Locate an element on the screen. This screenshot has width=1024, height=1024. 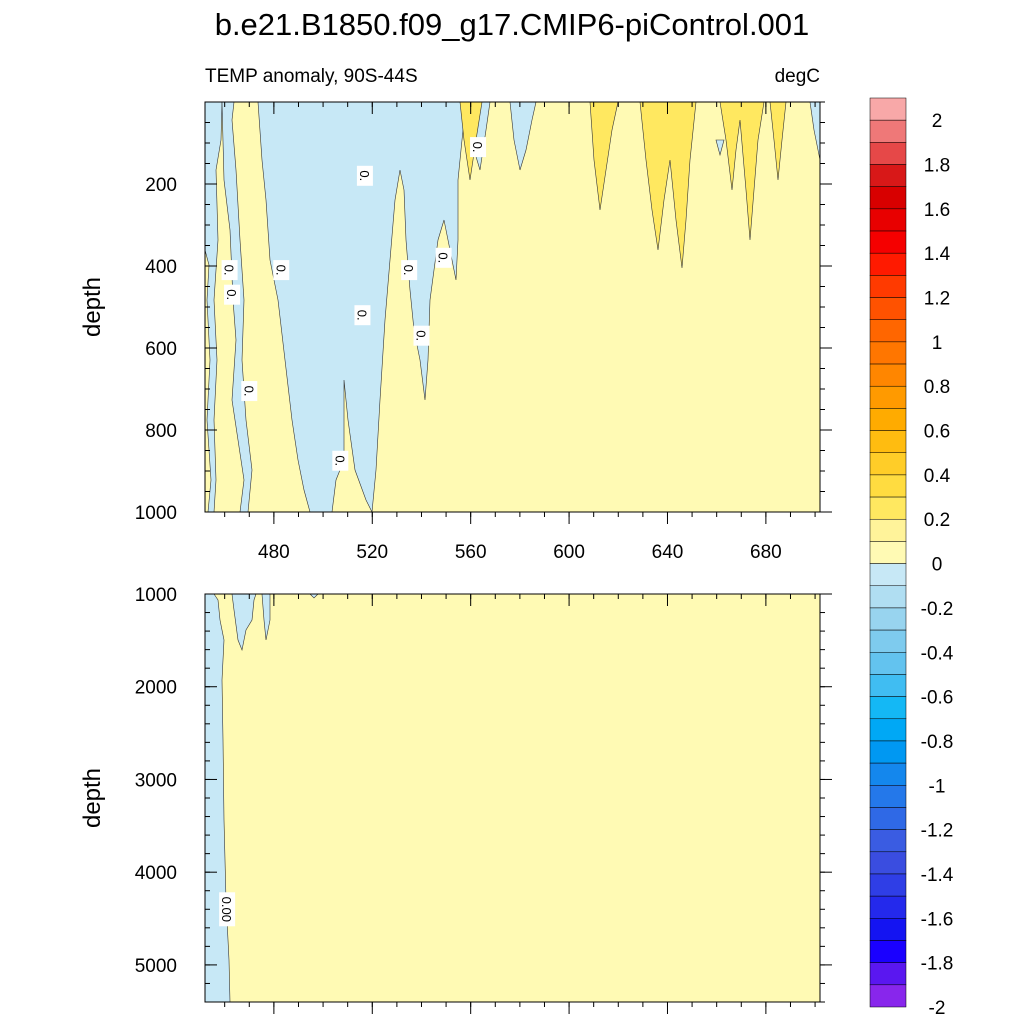
upper-y-tick-label: 800 is located at coordinates (161, 431).